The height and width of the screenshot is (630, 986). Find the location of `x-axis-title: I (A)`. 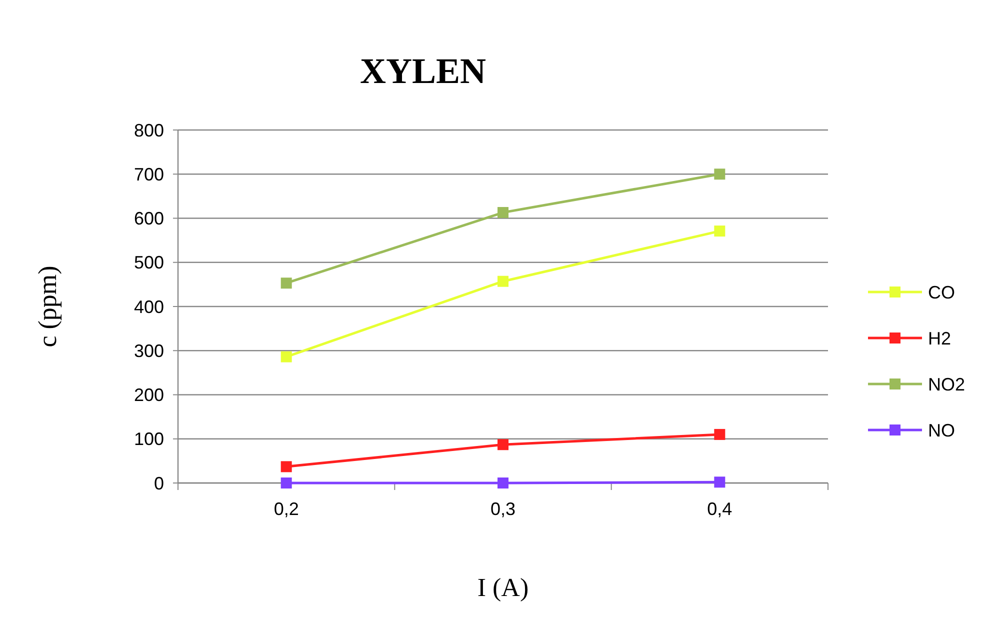

x-axis-title: I (A) is located at coordinates (503, 587).